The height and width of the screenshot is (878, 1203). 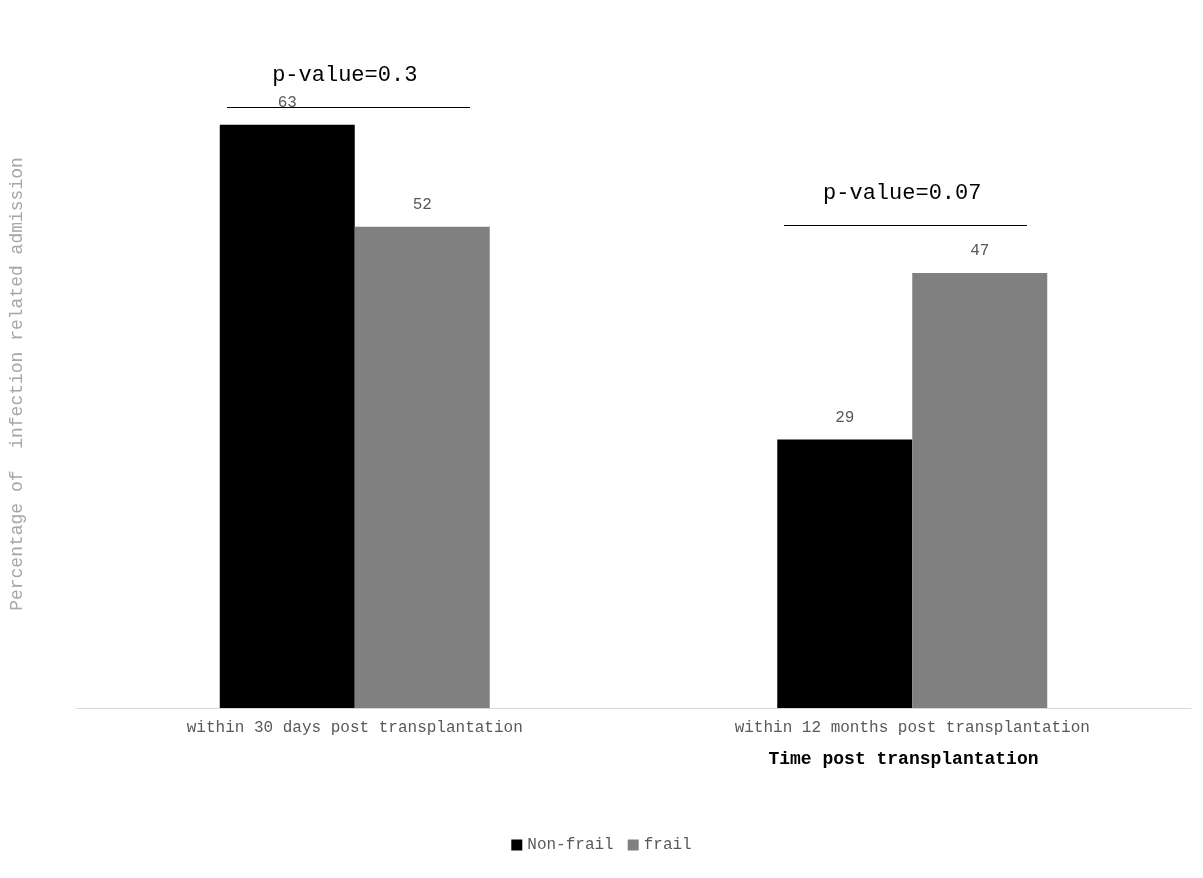 I want to click on data-label: 63, so click(x=287, y=102).